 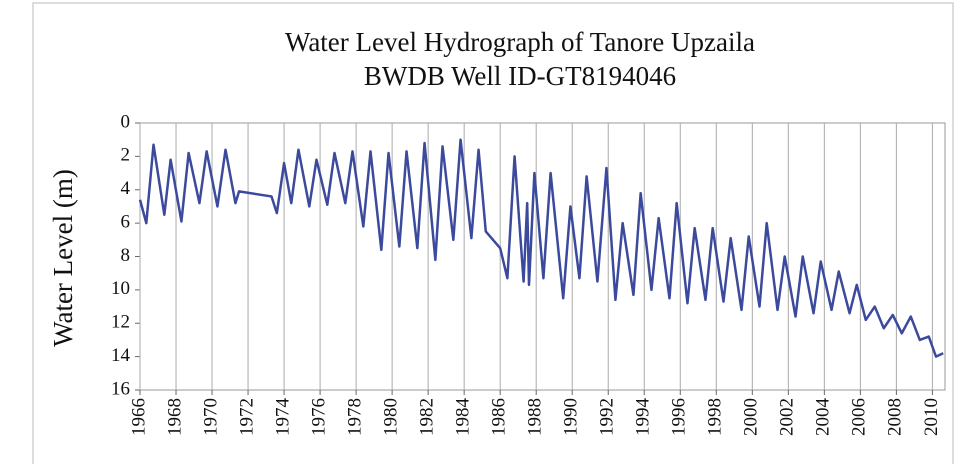 I want to click on x-tick-label: 1972, so click(x=246, y=417).